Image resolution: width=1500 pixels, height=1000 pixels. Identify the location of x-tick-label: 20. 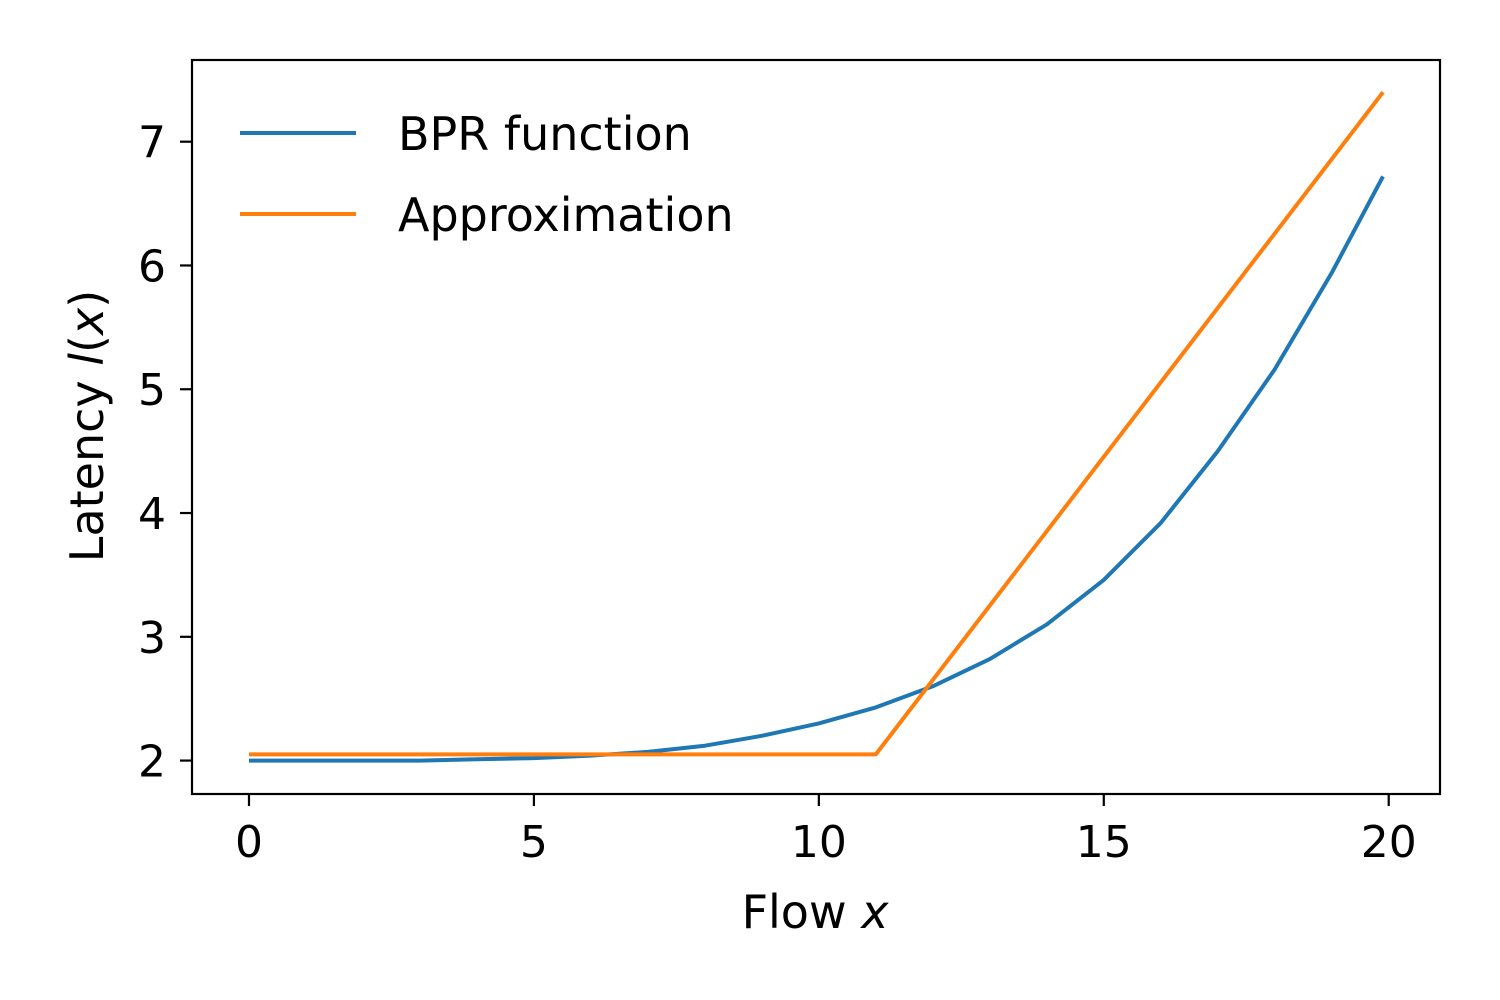
(1389, 842).